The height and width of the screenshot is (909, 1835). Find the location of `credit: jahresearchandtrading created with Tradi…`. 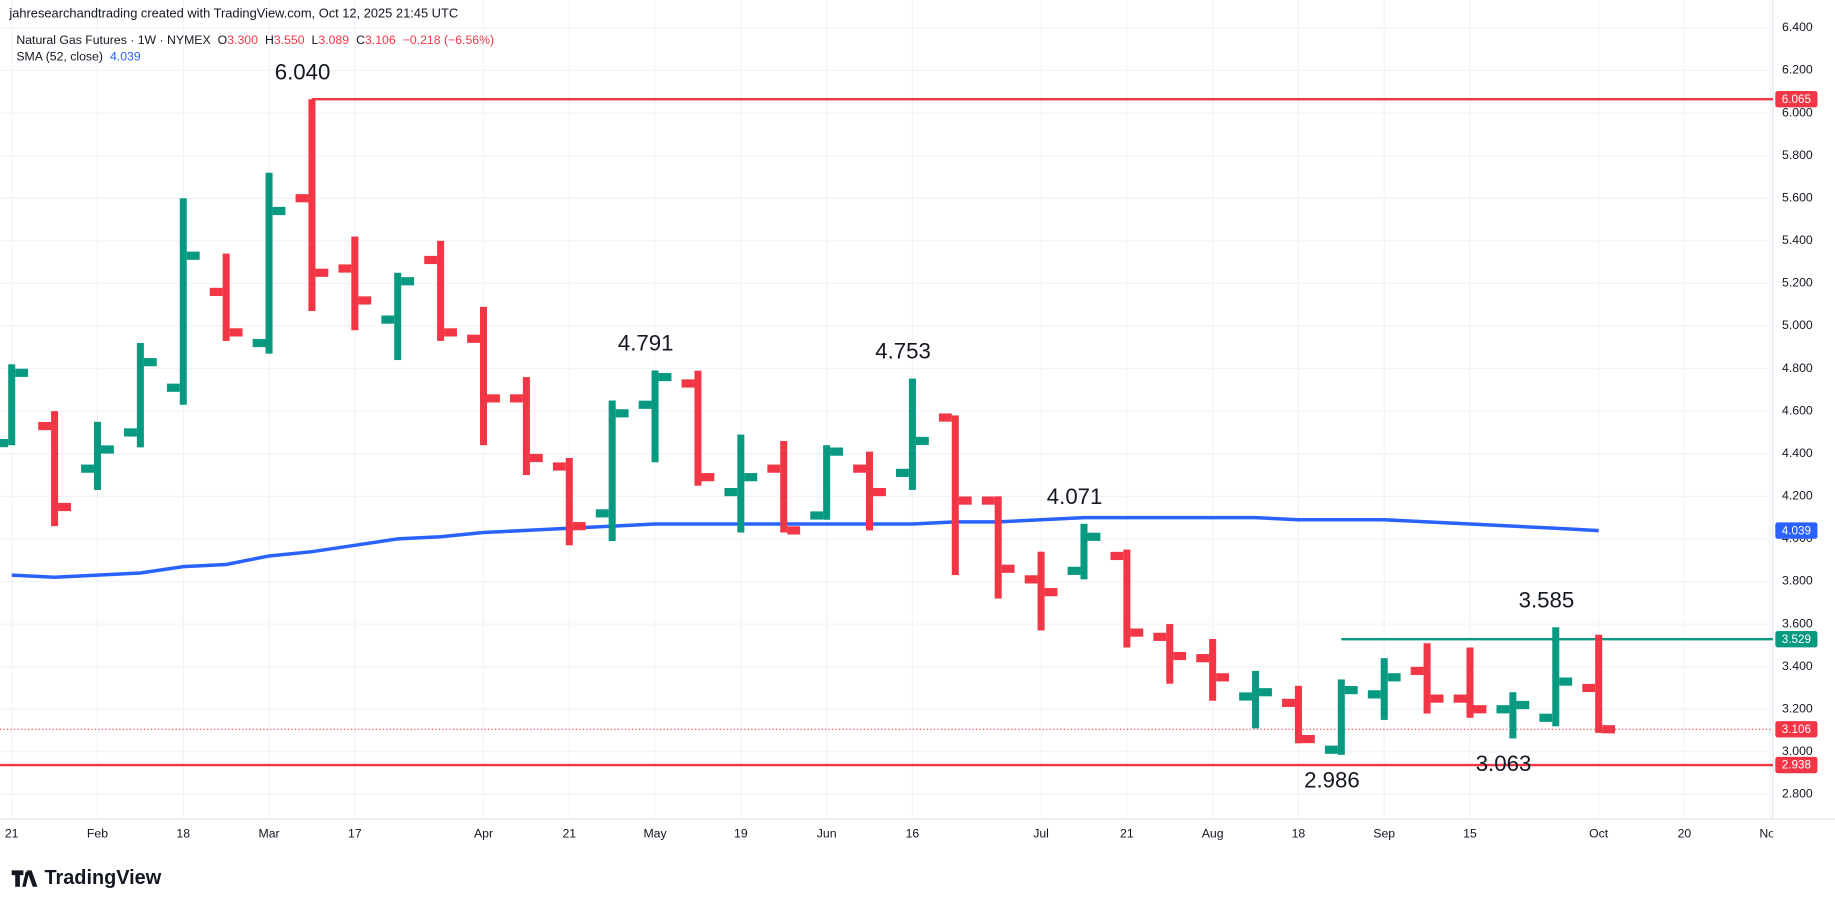

credit: jahresearchandtrading created with Tradi… is located at coordinates (233, 12).